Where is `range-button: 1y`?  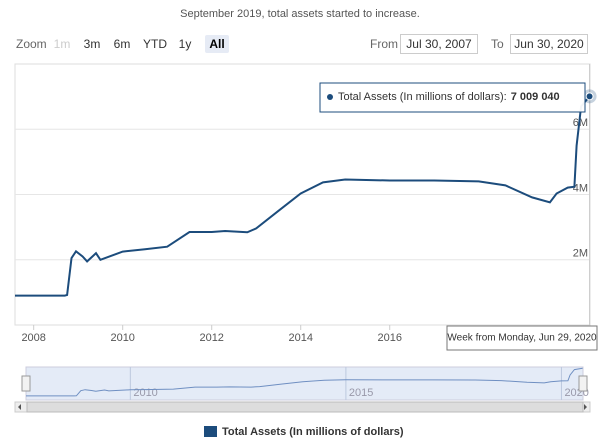
range-button: 1y is located at coordinates (185, 44).